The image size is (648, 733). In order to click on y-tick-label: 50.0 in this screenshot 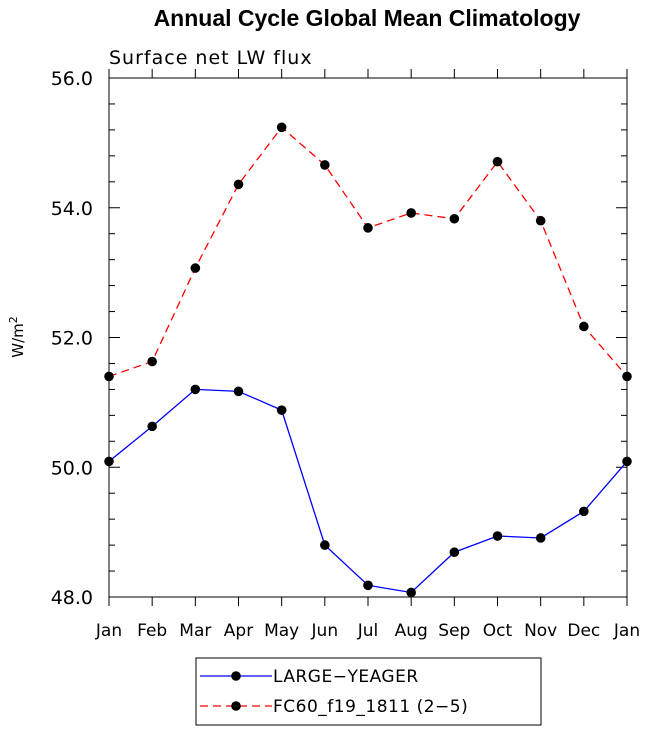, I will do `click(72, 468)`.